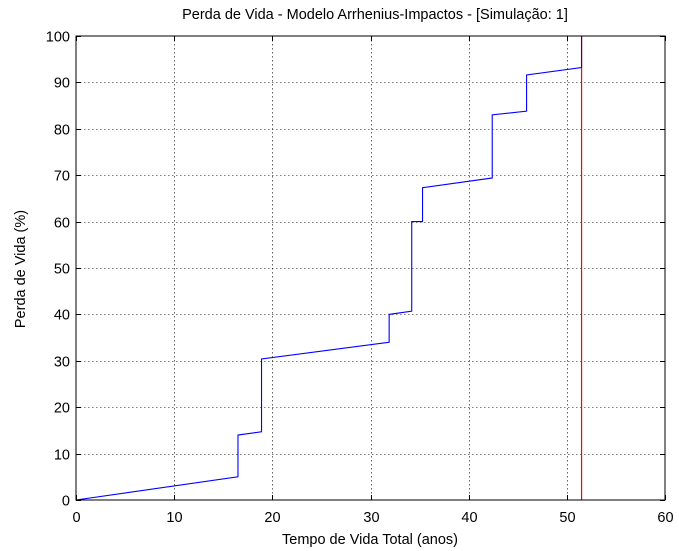 Image resolution: width=679 pixels, height=551 pixels. Describe the element at coordinates (62, 177) in the screenshot. I see `y-tick-label: 70` at that location.